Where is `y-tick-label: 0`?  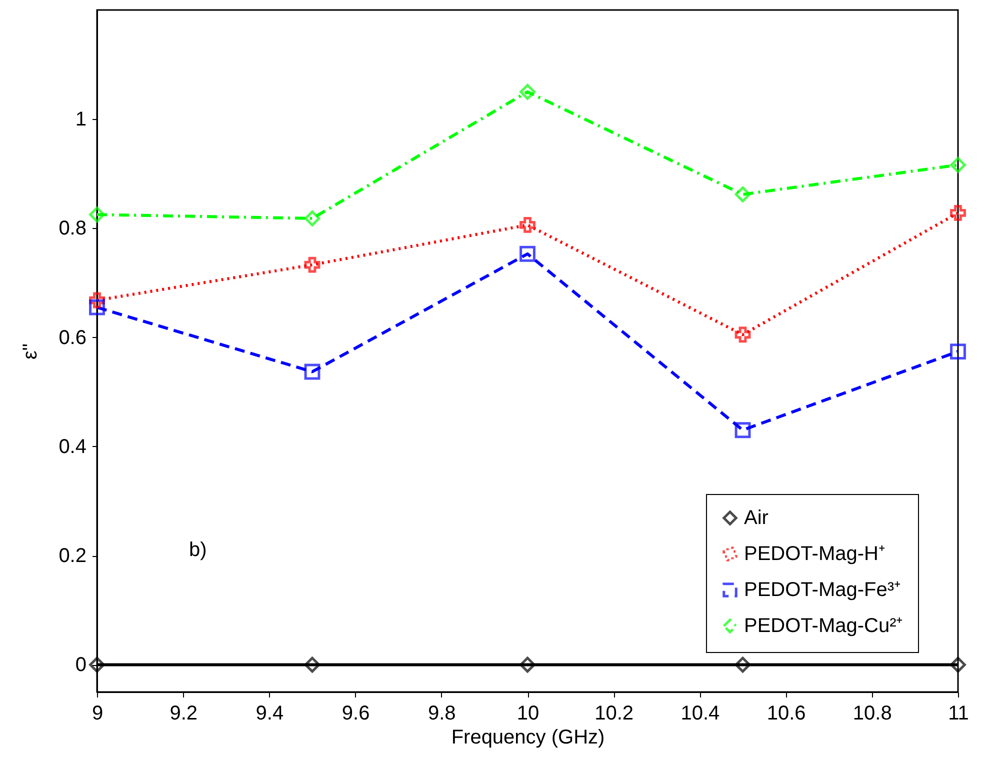 y-tick-label: 0 is located at coordinates (80, 665).